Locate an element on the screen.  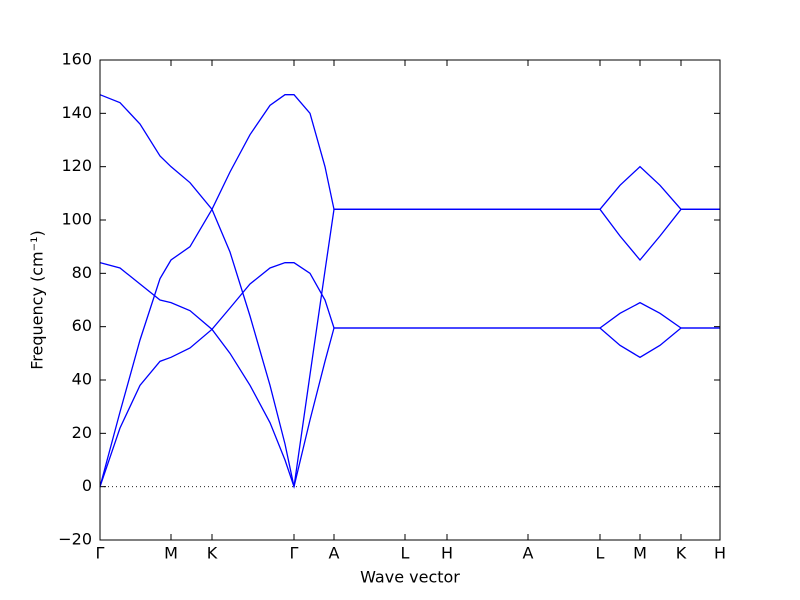
y-tick-label: 80 is located at coordinates (82, 272).